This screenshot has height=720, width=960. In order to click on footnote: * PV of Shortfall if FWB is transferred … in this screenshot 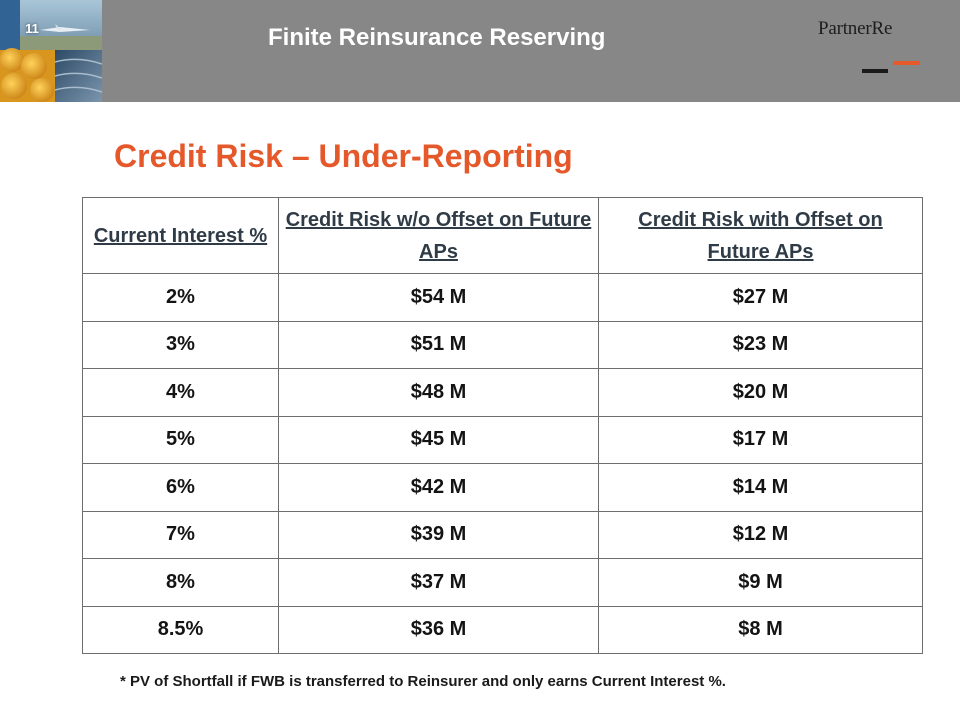, I will do `click(423, 681)`.